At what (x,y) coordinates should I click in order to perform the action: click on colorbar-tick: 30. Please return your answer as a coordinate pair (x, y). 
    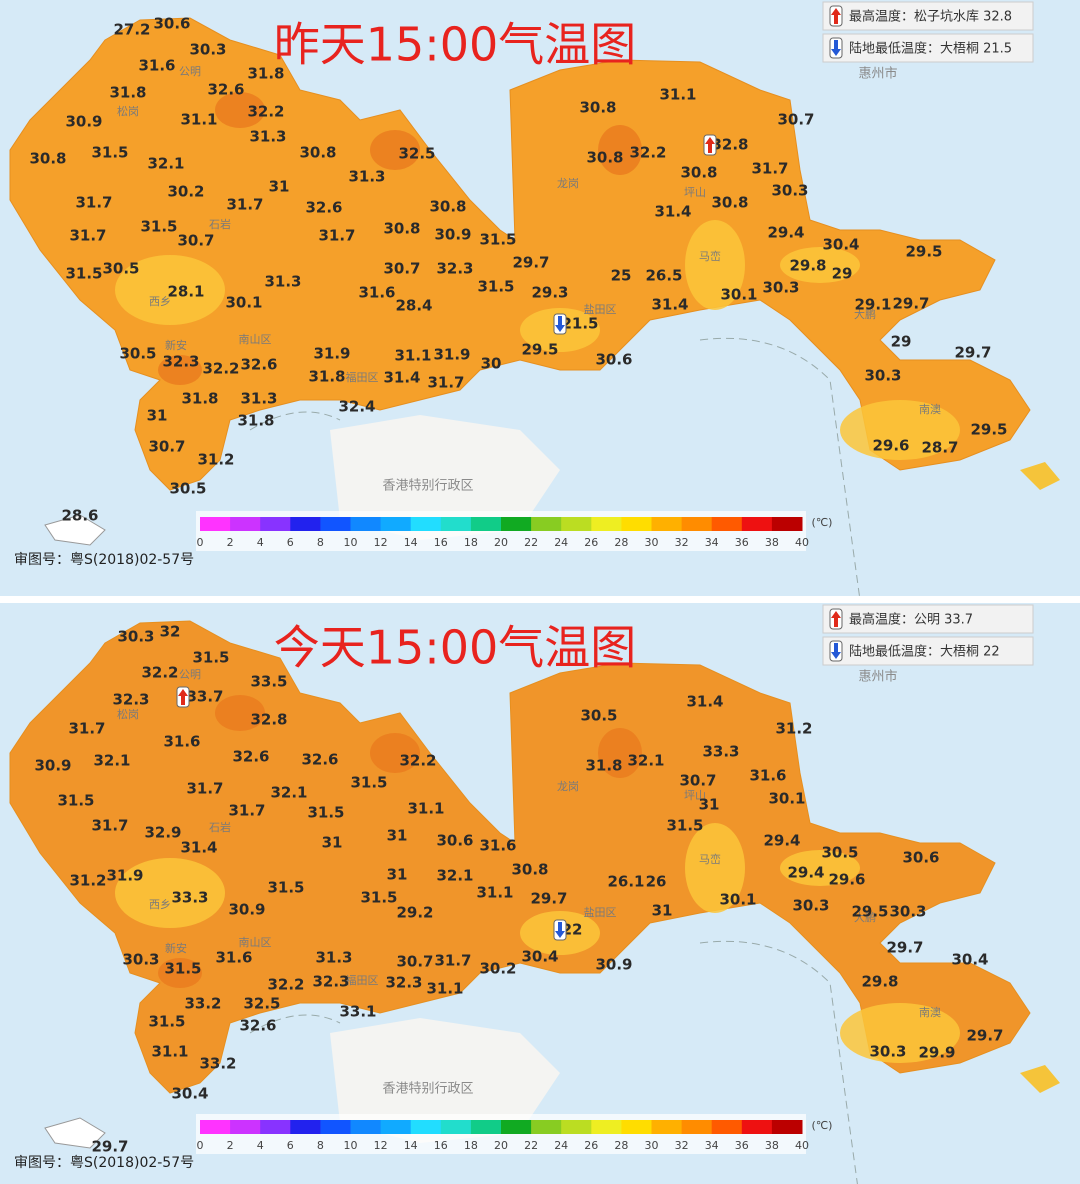
    Looking at the image, I should click on (652, 1145).